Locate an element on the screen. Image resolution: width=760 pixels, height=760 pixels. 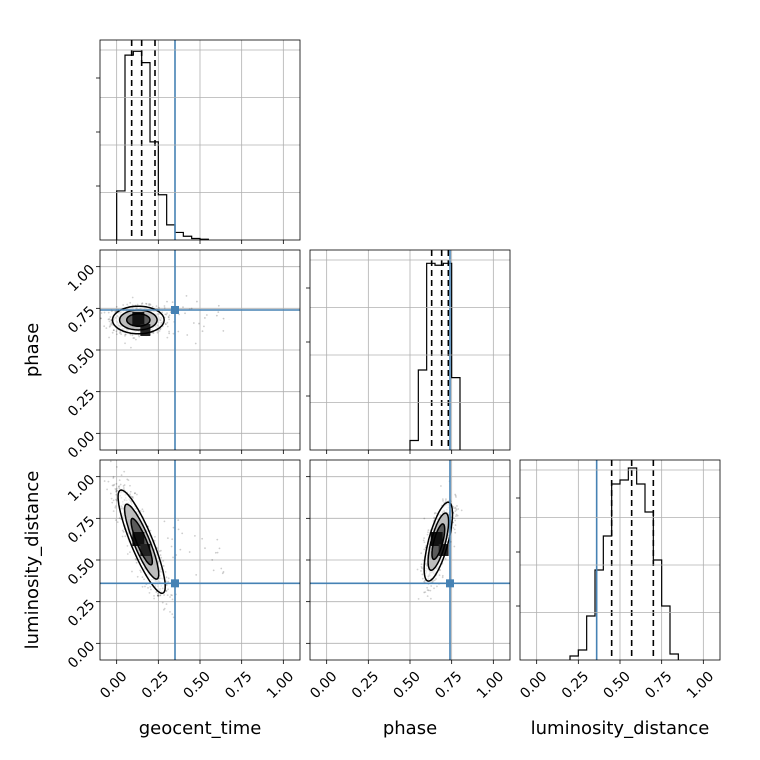
x-axis-label: luminosity_distance is located at coordinates (620, 728).